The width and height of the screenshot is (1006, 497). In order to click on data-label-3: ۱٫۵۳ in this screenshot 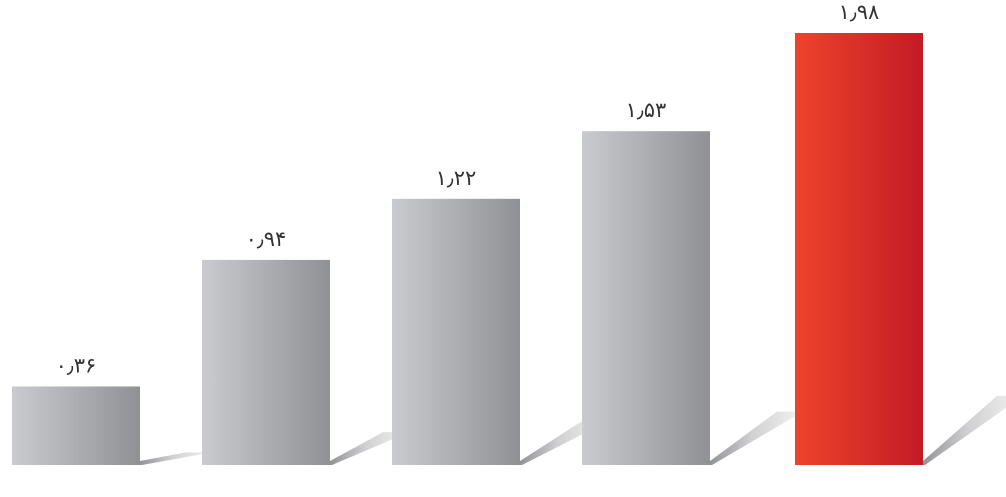, I will do `click(646, 110)`.